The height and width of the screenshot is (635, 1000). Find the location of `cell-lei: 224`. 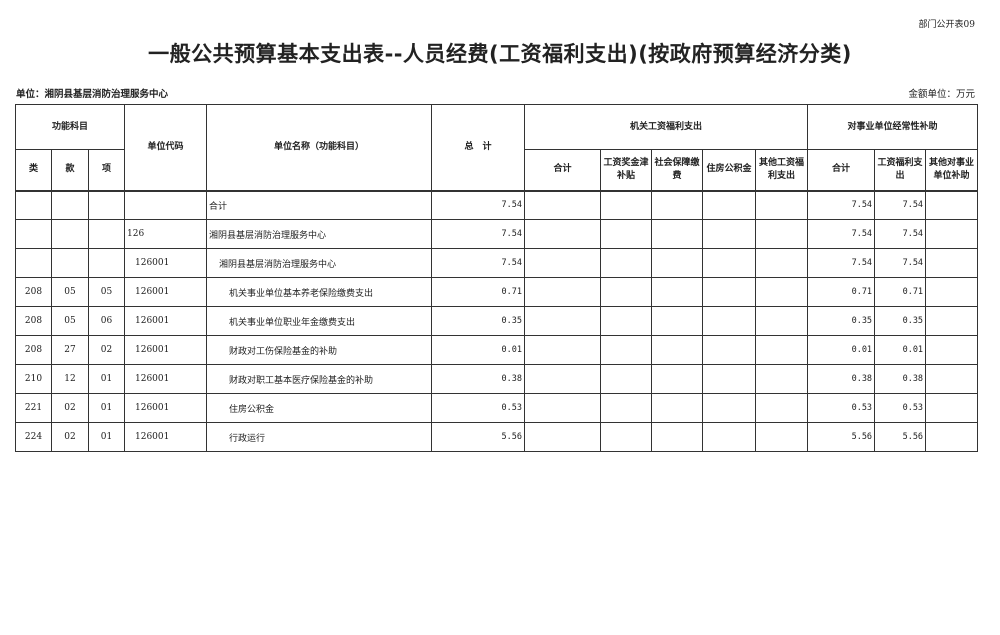

cell-lei: 224 is located at coordinates (33, 437).